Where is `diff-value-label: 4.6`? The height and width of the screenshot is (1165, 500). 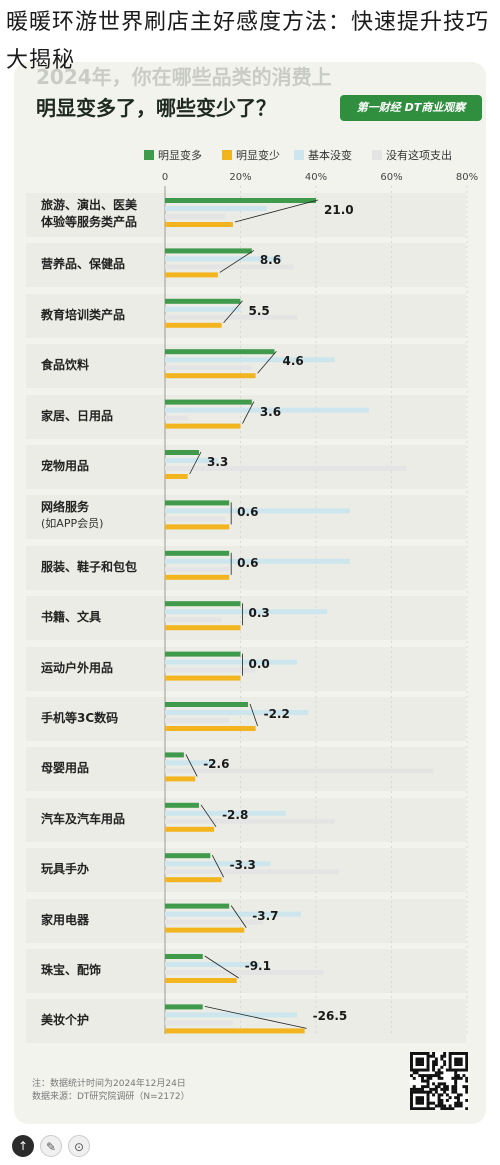
diff-value-label: 4.6 is located at coordinates (293, 361).